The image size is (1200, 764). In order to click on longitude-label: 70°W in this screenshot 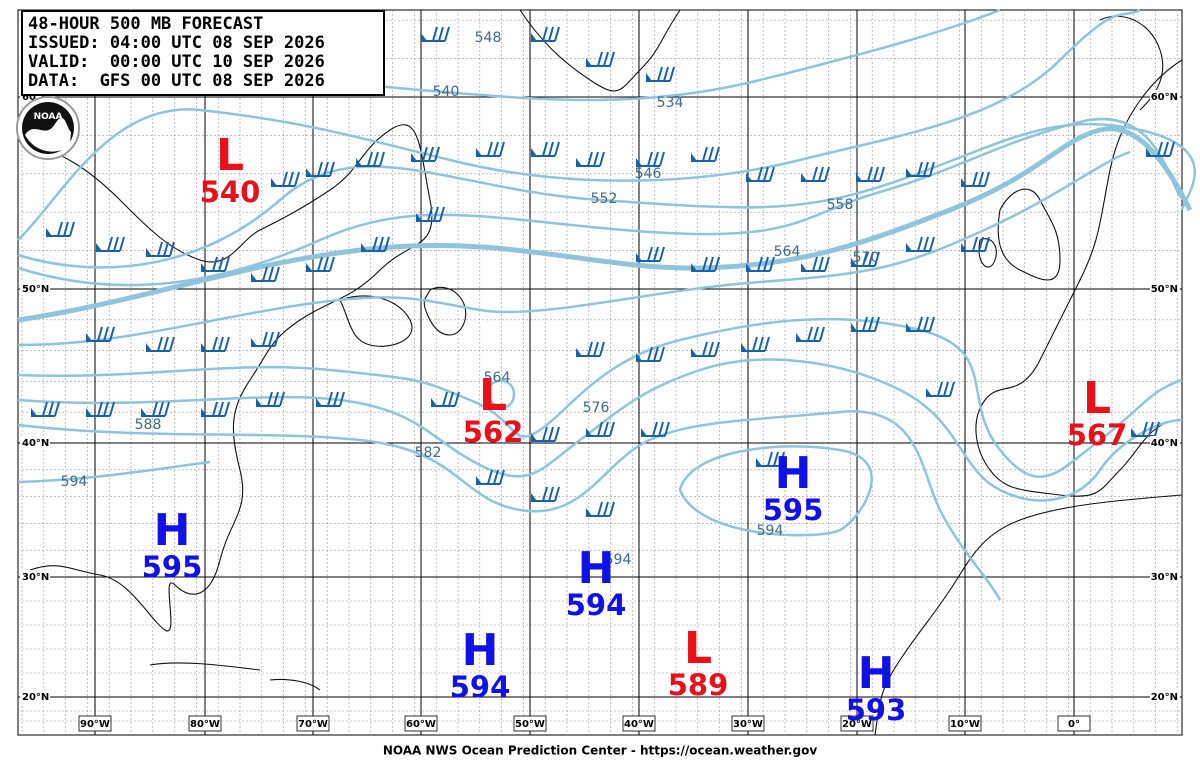, I will do `click(313, 724)`.